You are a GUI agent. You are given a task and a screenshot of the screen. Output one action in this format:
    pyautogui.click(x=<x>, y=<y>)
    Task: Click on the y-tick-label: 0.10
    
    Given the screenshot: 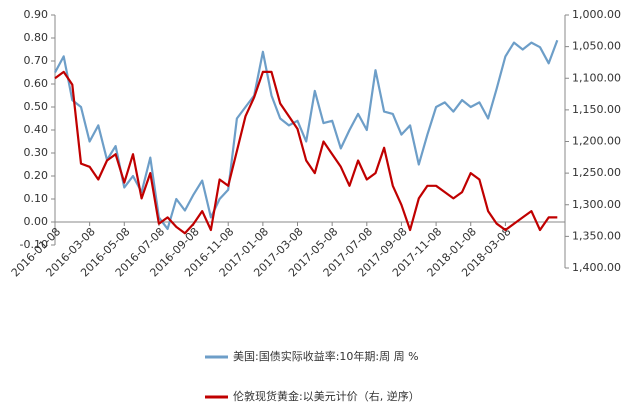 What is the action you would take?
    pyautogui.click(x=36, y=198)
    